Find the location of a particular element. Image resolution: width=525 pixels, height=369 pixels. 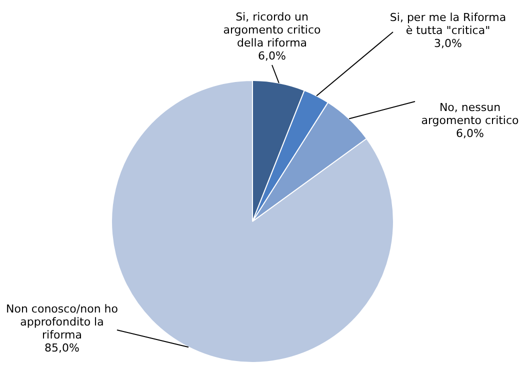

slice-label: Si, ricordo un argomento critico della riforma is located at coordinates (272, 30).